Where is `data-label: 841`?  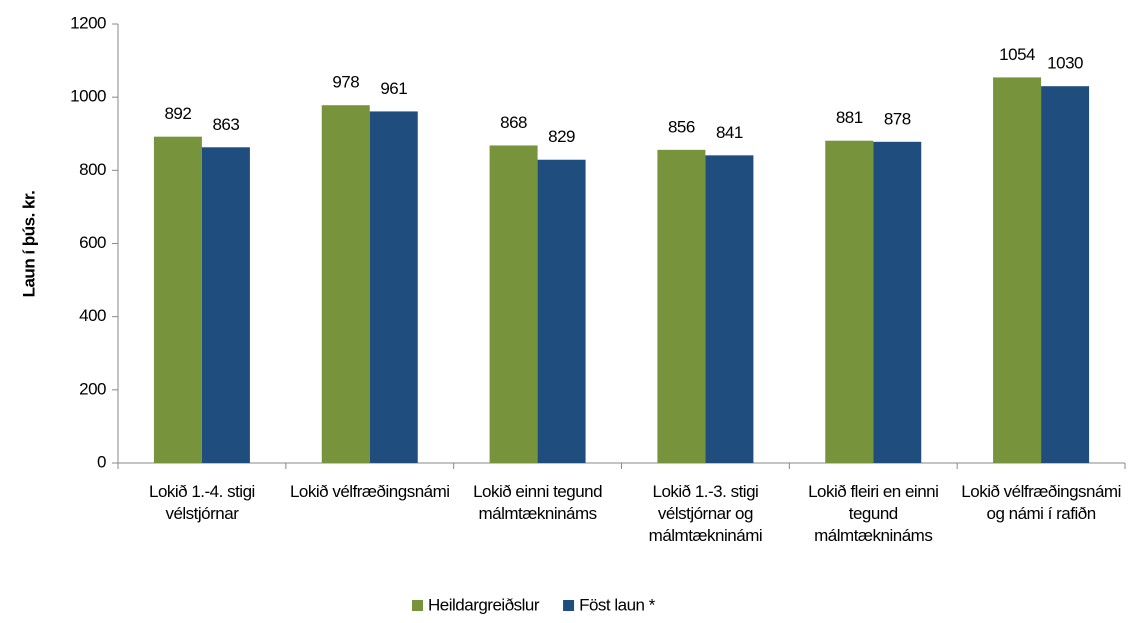
data-label: 841 is located at coordinates (729, 132).